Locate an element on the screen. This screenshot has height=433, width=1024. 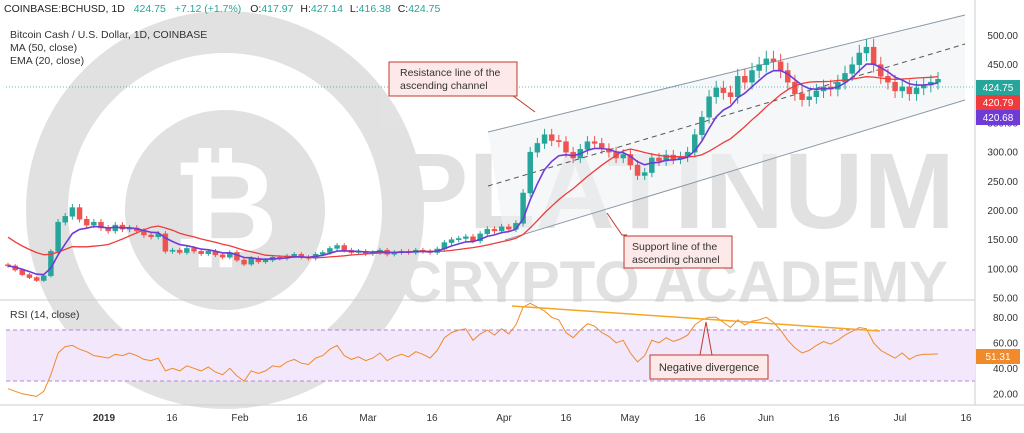
rsi-axis: 20.00 40.00 60.00 80.00 is located at coordinates (1005, 357).